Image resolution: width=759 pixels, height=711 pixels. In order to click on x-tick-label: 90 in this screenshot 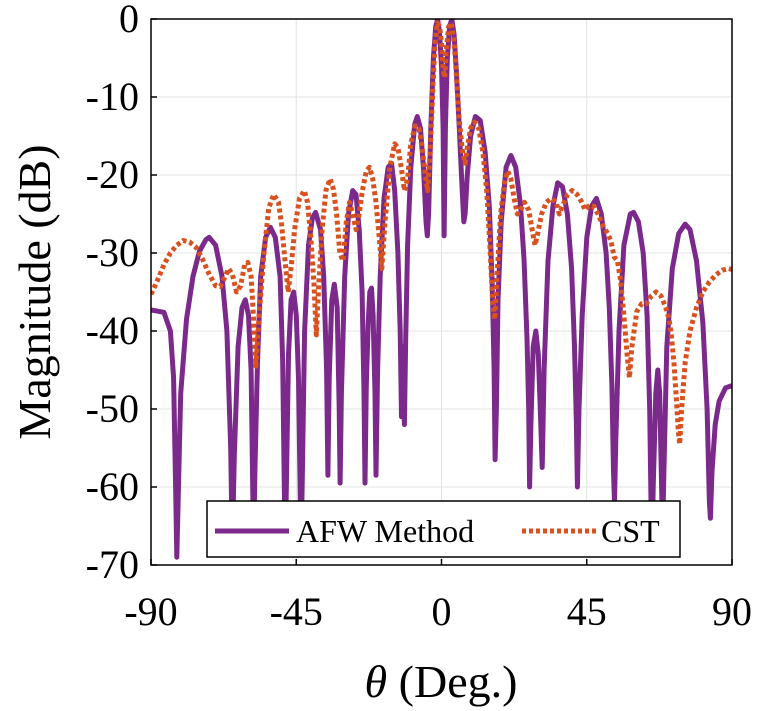, I will do `click(732, 611)`.